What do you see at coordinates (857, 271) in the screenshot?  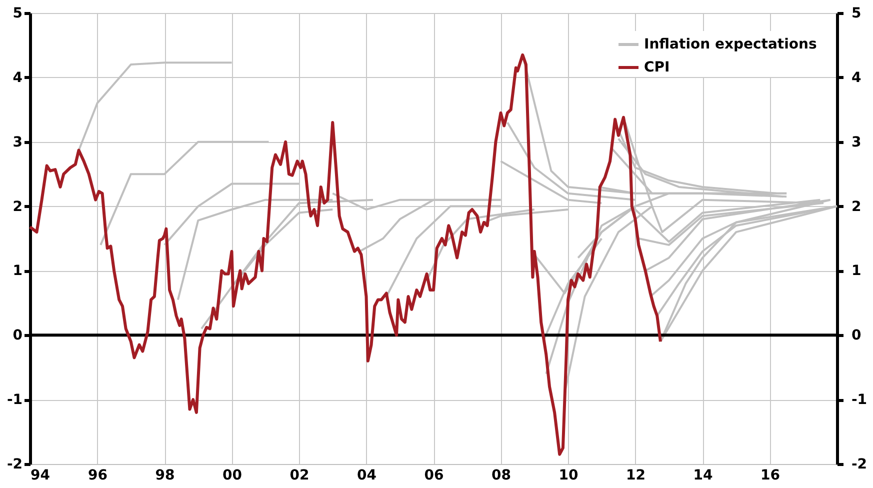 I see `y2-tick-label: 1` at bounding box center [857, 271].